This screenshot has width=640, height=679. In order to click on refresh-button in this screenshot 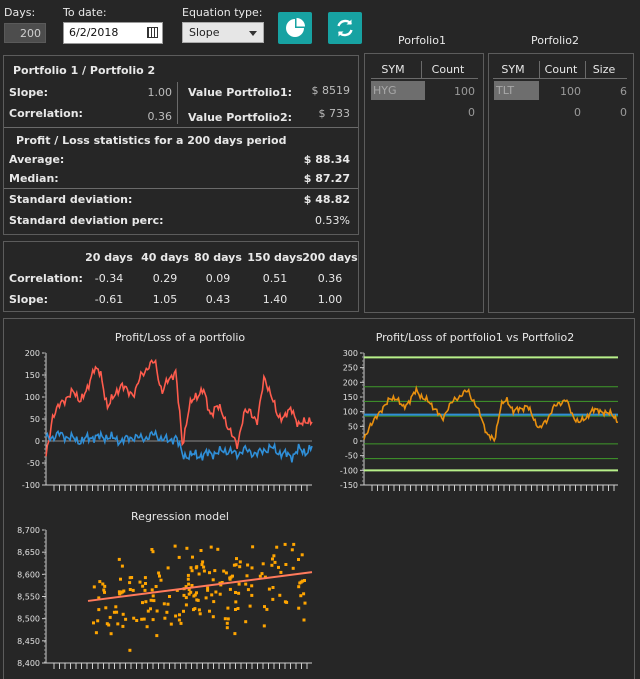, I will do `click(345, 28)`.